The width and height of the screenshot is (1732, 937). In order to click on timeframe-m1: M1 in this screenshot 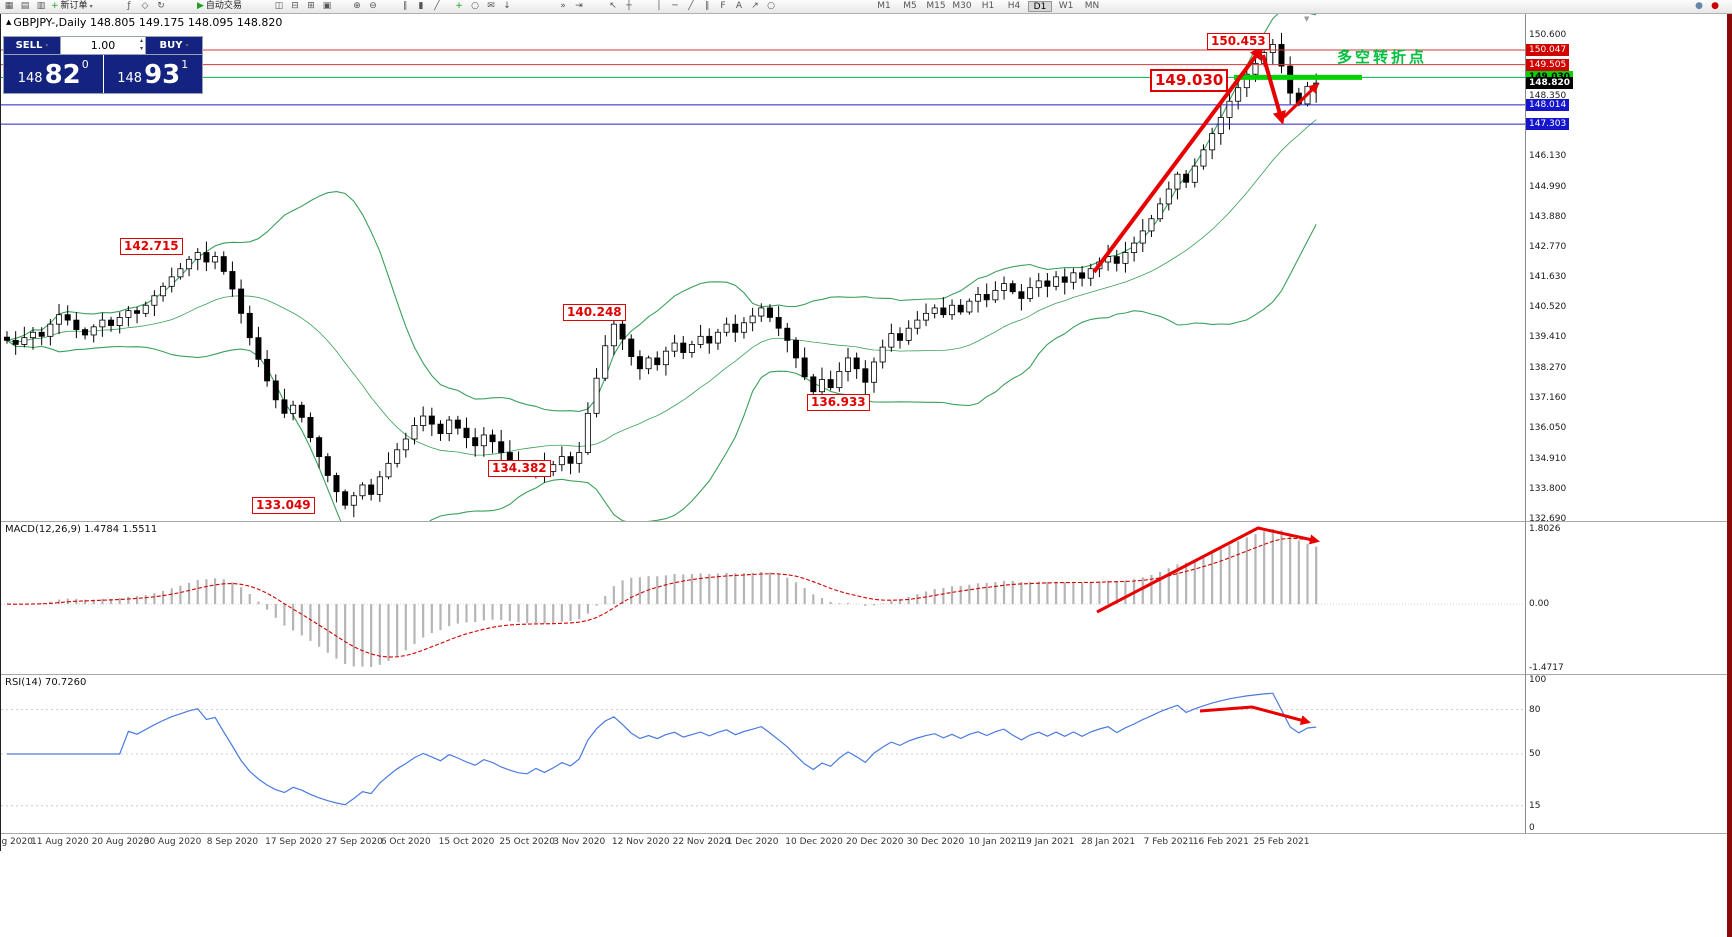, I will do `click(884, 6)`.